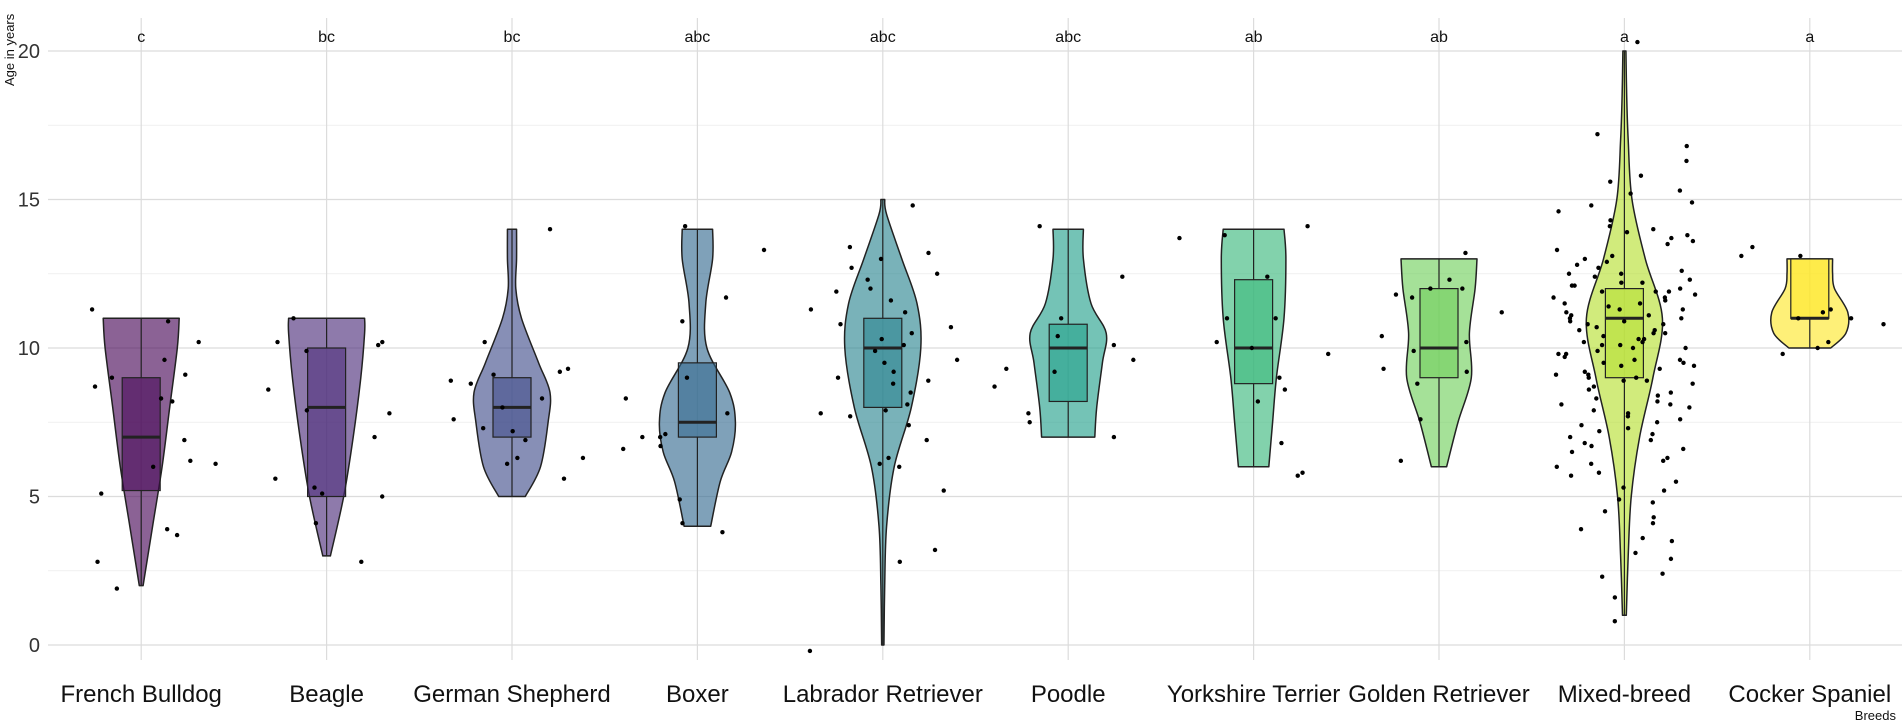 The image size is (1902, 725). I want to click on y-tick-label: 15, so click(29, 201).